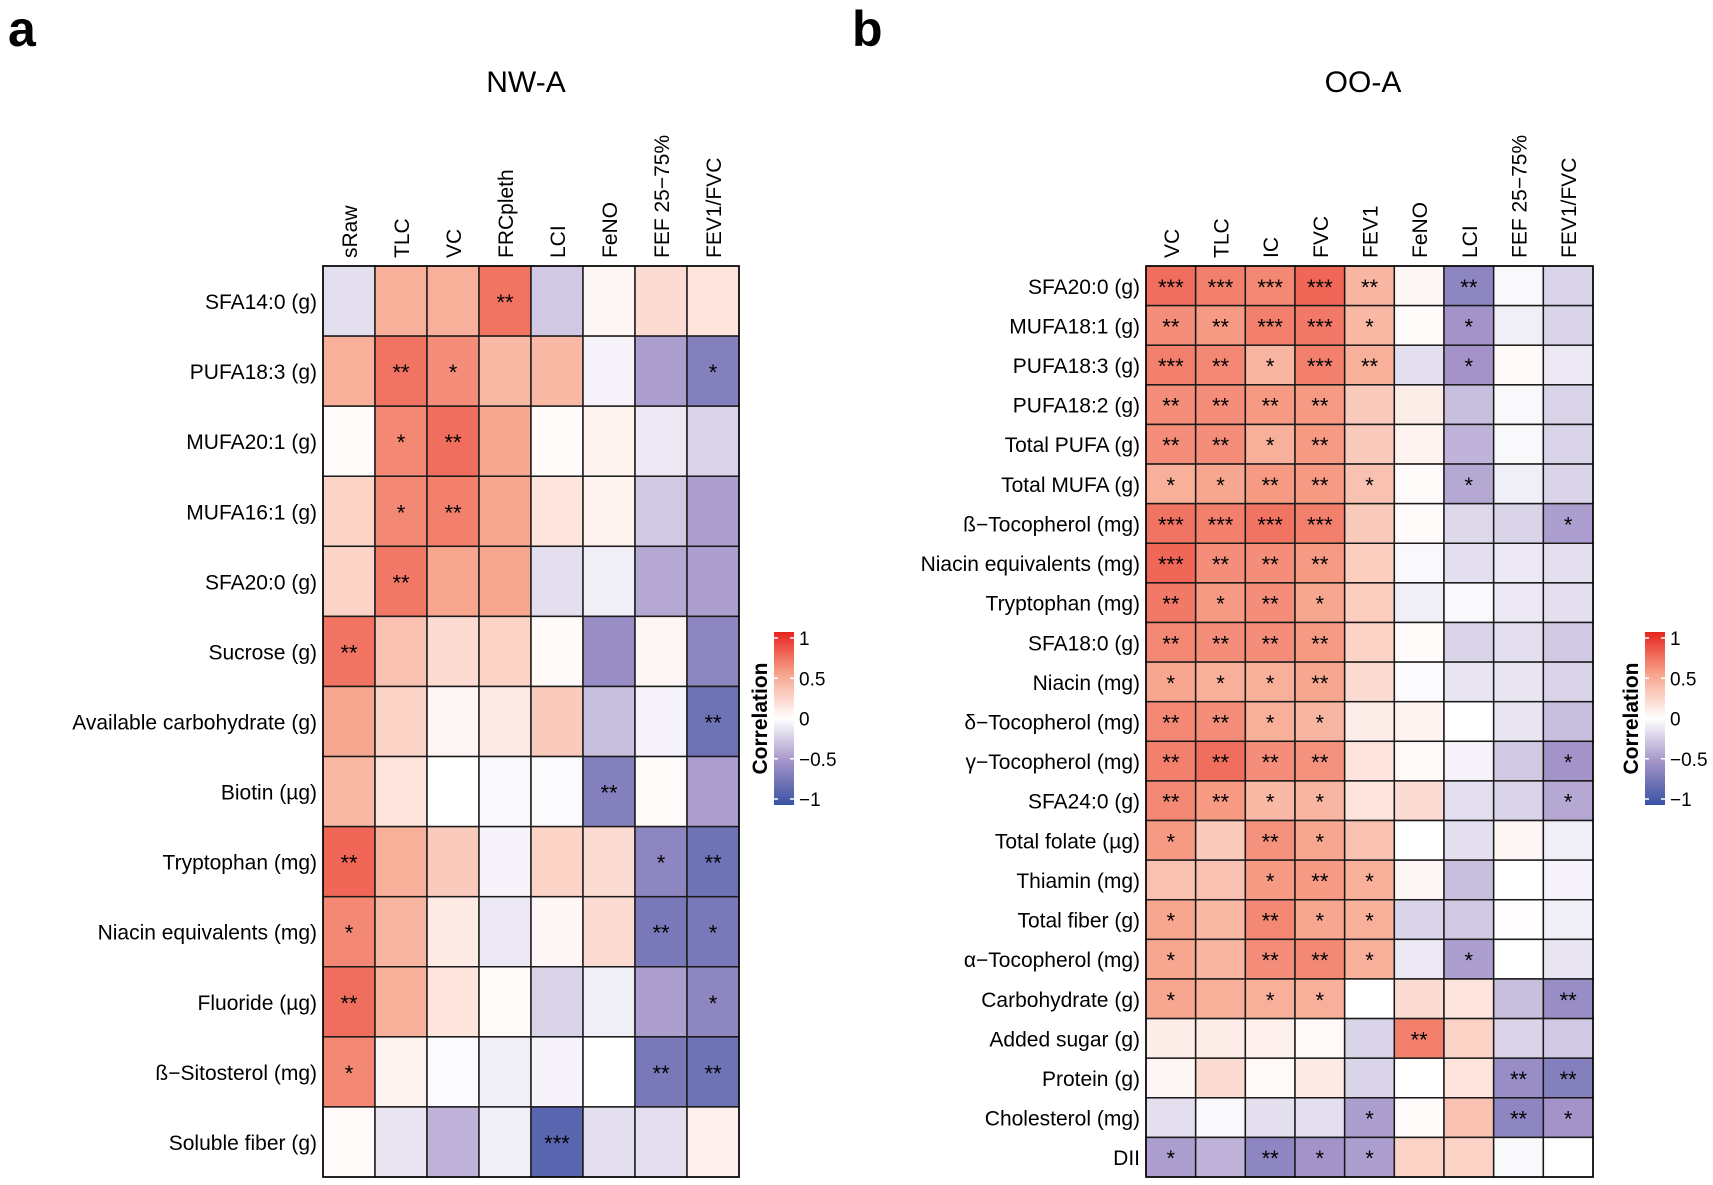  Describe the element at coordinates (1030, 564) in the screenshot. I see `row-label: Niacin equivalents (mg)` at that location.